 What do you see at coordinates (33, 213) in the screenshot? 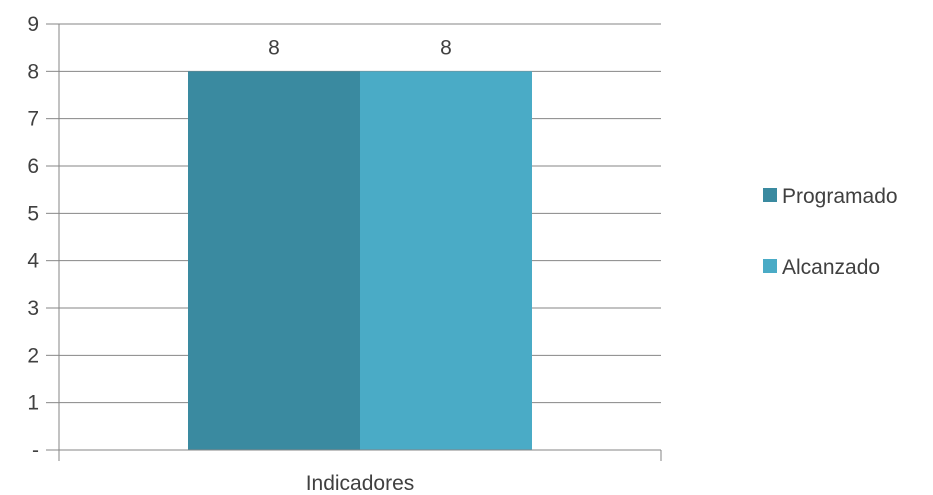
I see `y-tick-label: 5` at bounding box center [33, 213].